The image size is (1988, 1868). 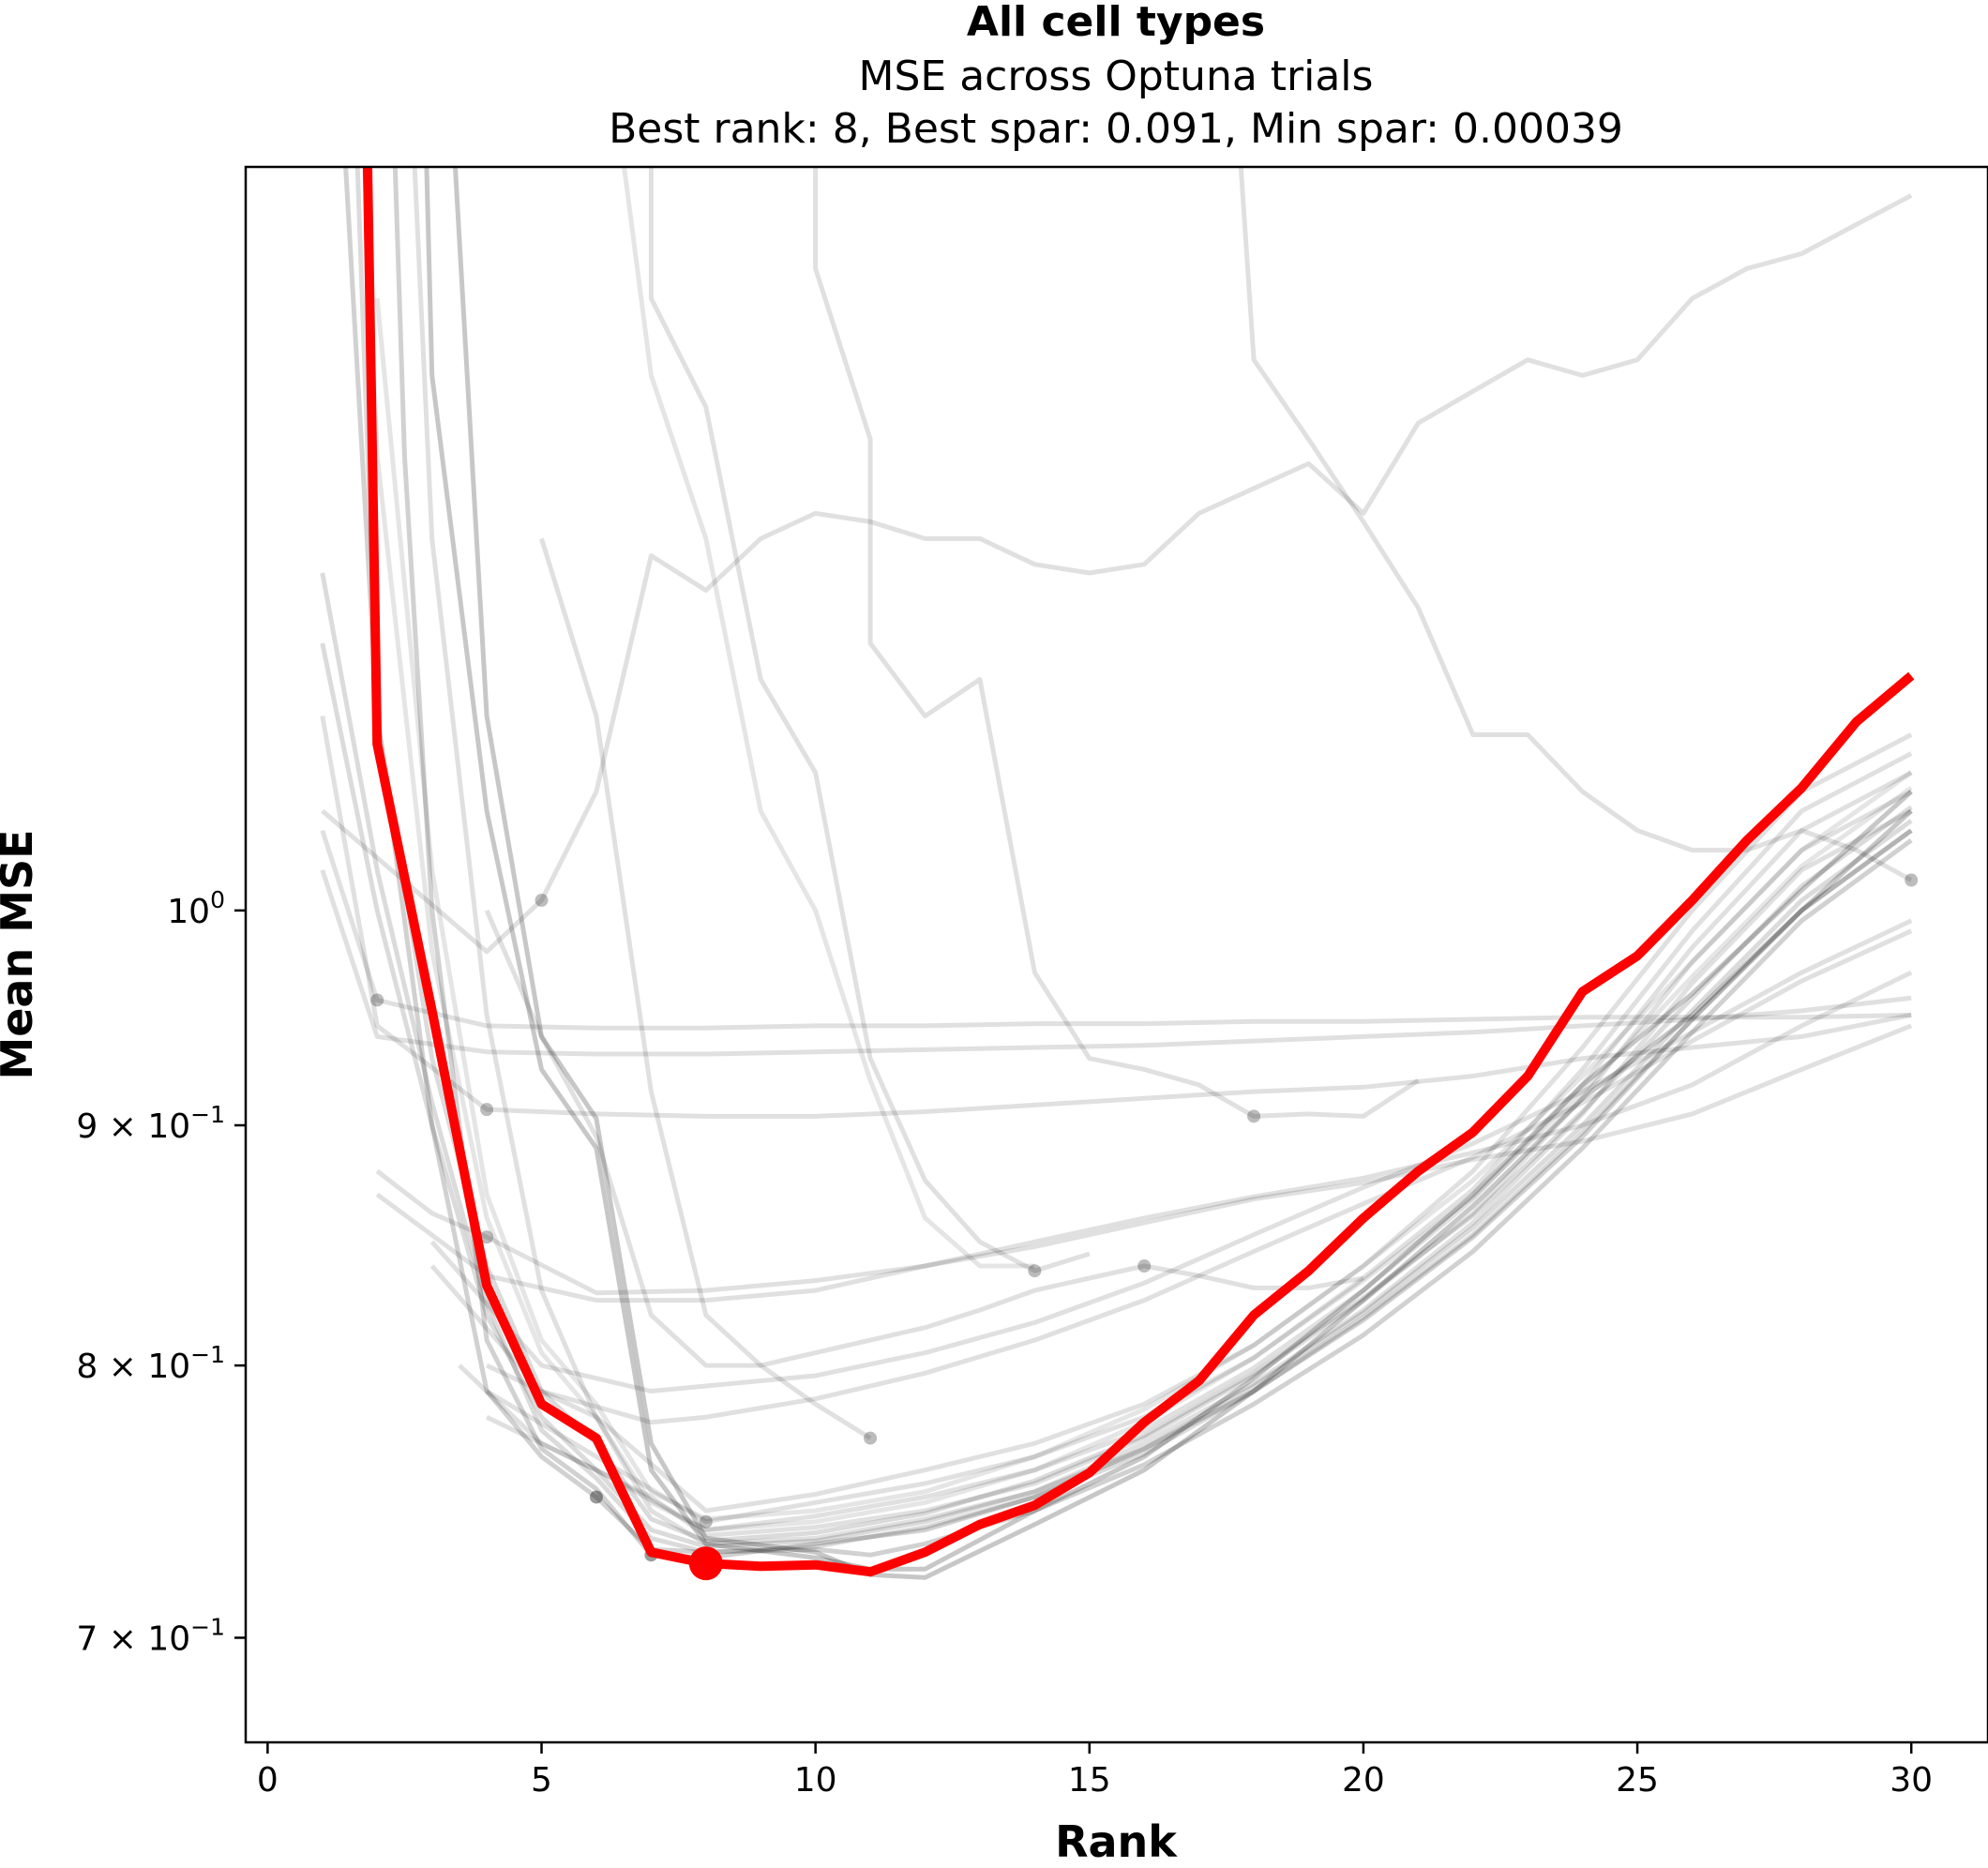 What do you see at coordinates (1089, 1780) in the screenshot?
I see `x-tick-label-15: 15` at bounding box center [1089, 1780].